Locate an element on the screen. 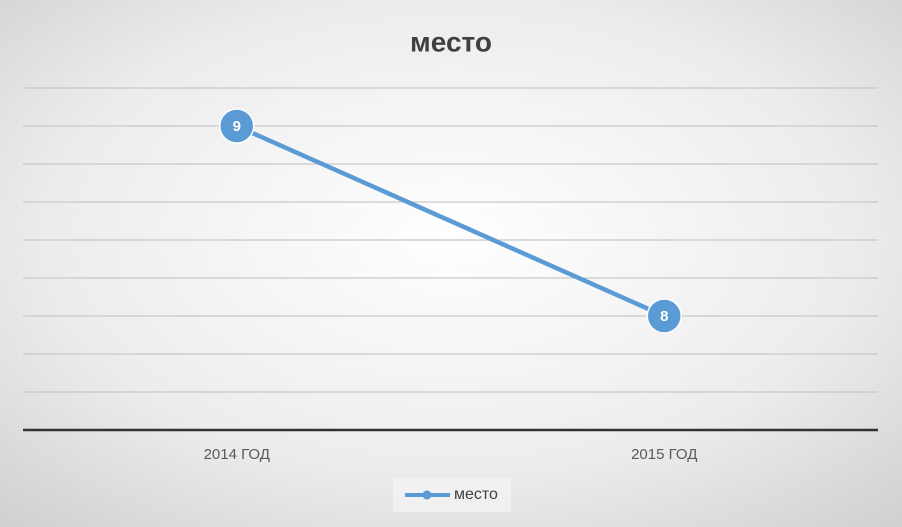 This screenshot has width=902, height=527. legend-marker is located at coordinates (427, 495).